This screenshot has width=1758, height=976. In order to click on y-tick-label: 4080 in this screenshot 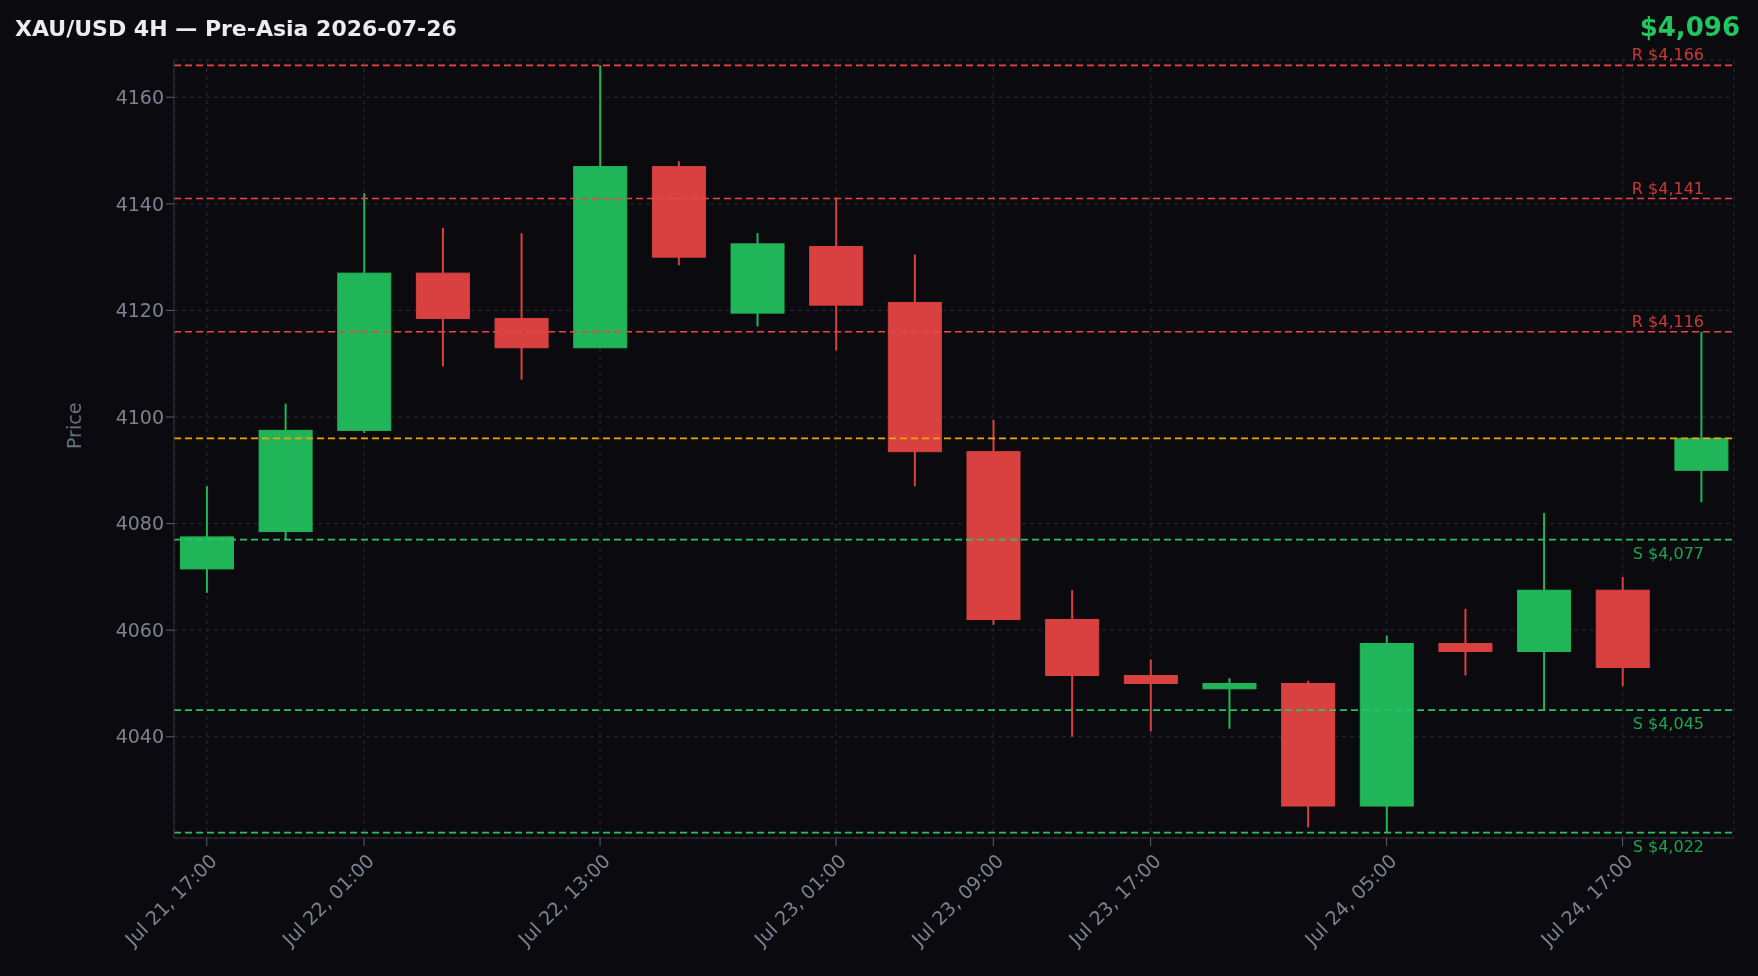, I will do `click(139, 523)`.